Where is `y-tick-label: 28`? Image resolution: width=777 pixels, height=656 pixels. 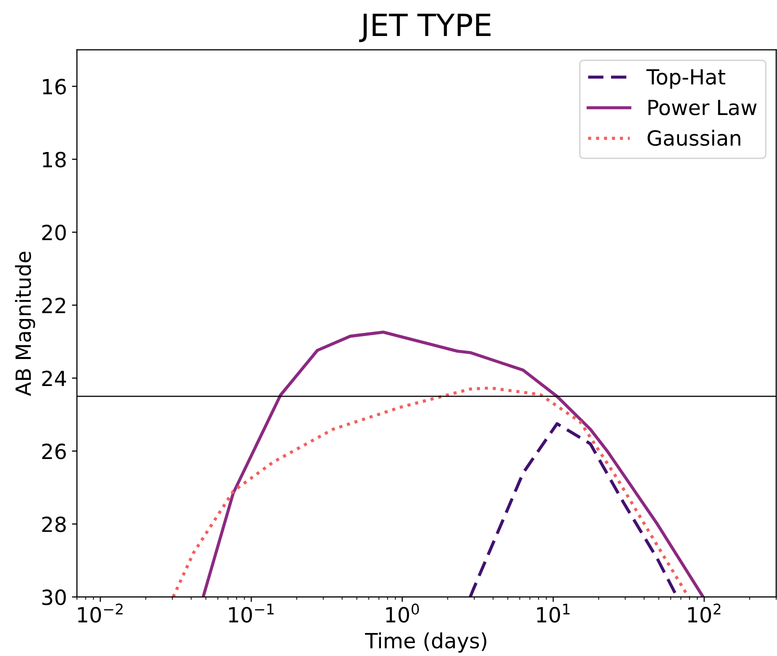 y-tick-label: 28 is located at coordinates (54, 524).